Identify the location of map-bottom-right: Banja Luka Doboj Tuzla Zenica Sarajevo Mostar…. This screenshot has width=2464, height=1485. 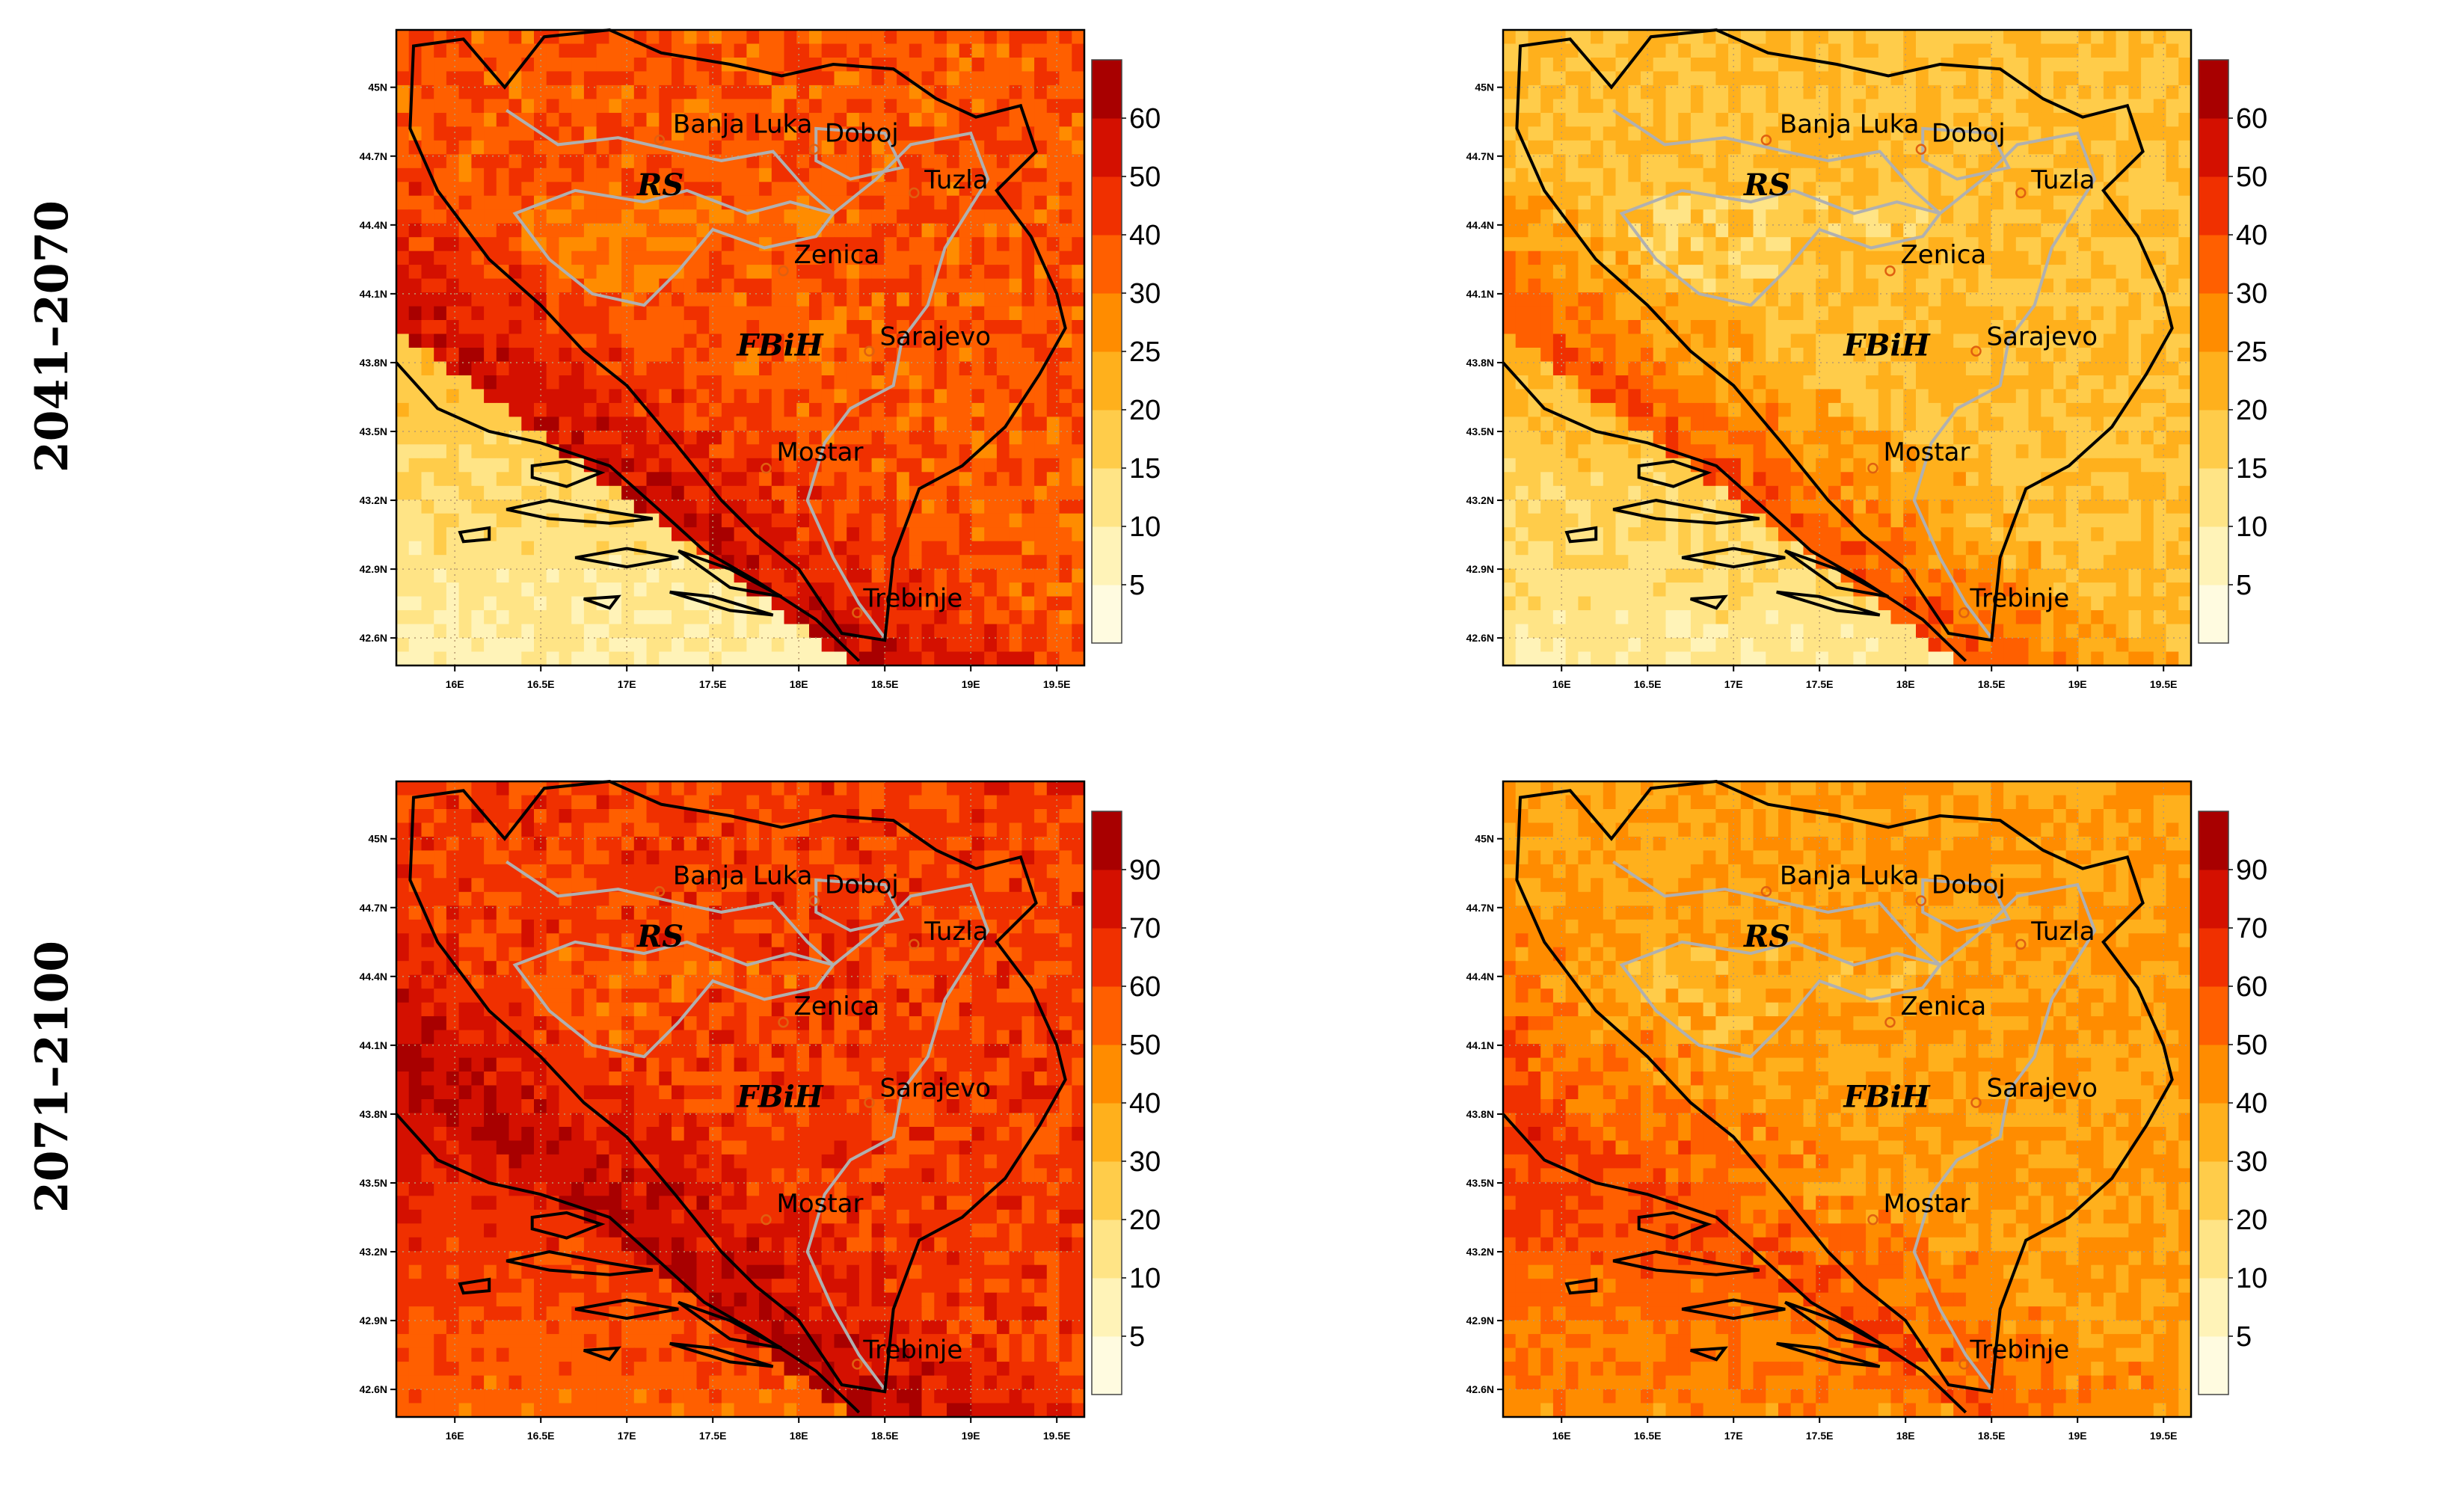
(1866, 1110).